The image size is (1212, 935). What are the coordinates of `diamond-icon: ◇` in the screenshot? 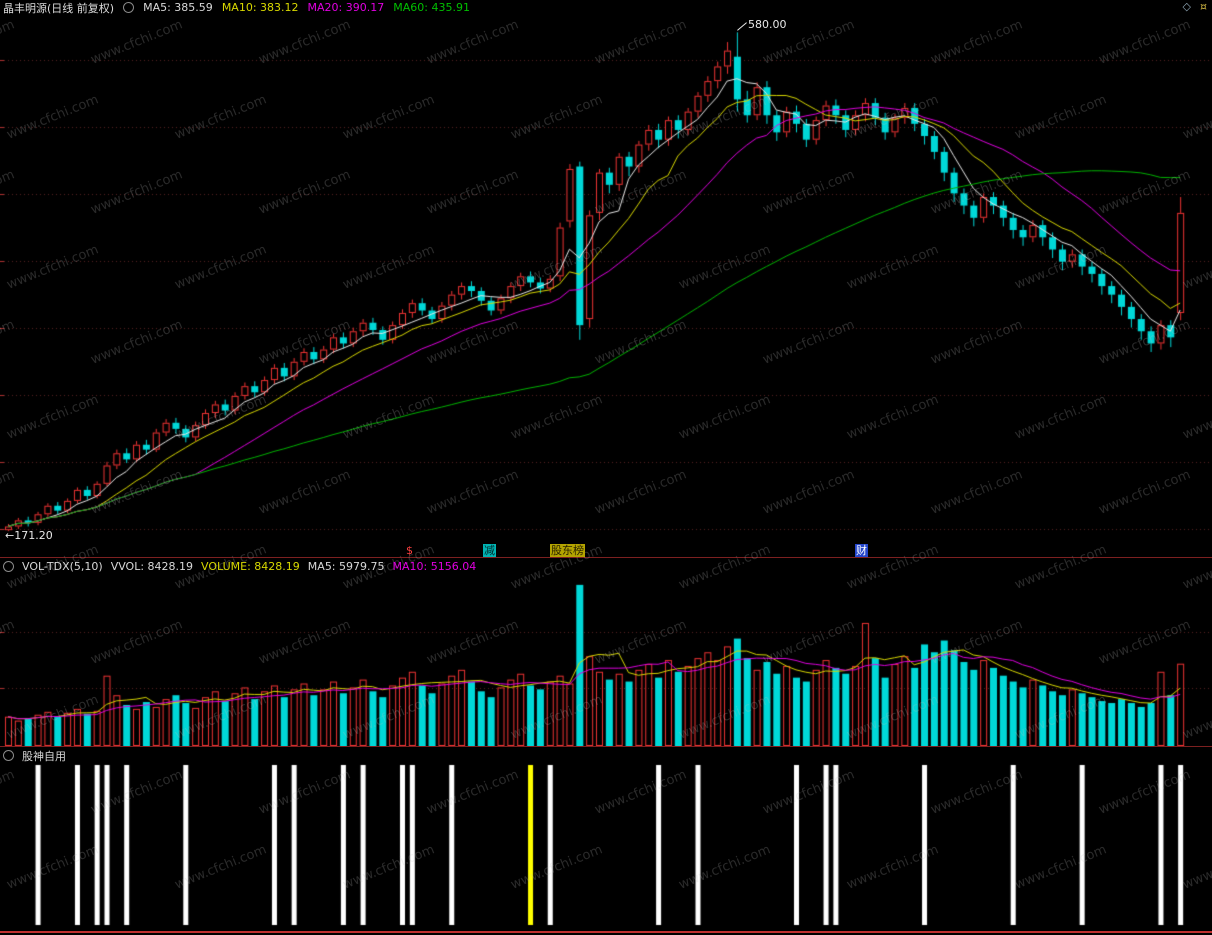 It's located at (1186, 6).